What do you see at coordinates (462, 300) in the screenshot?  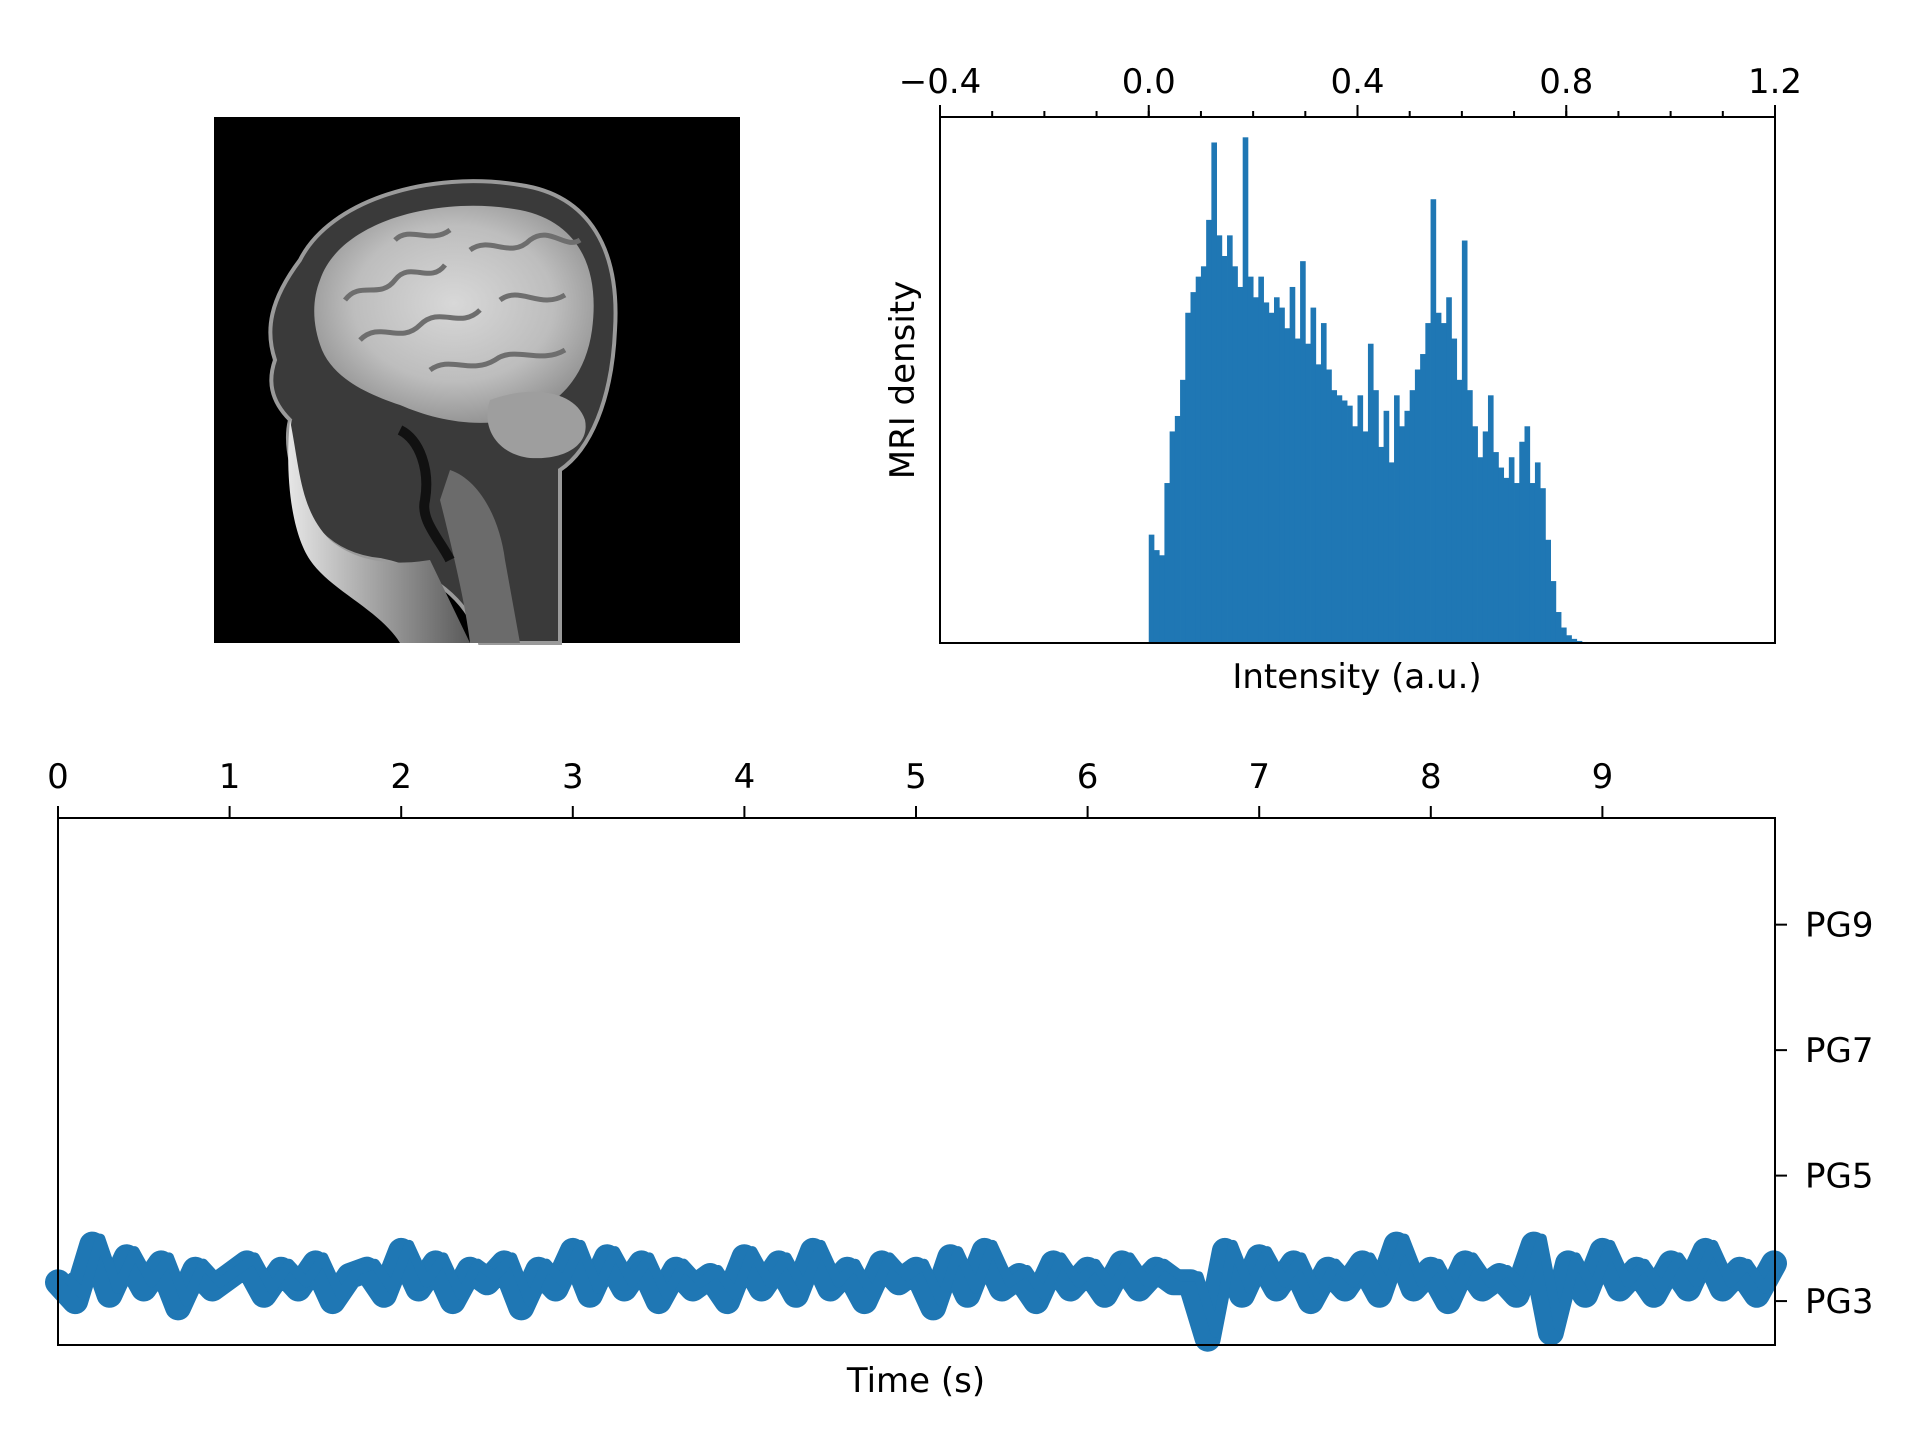 I see `mri-gyri` at bounding box center [462, 300].